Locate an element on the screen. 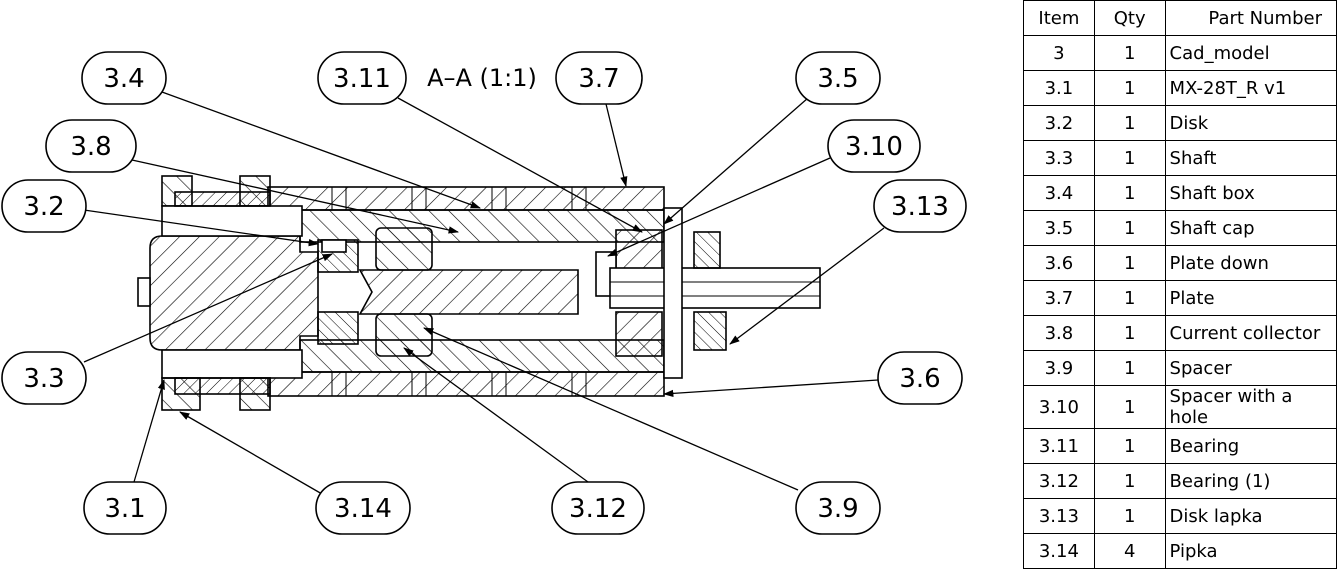  bom-header-row: Item Qty Part Number is located at coordinates (1180, 18).